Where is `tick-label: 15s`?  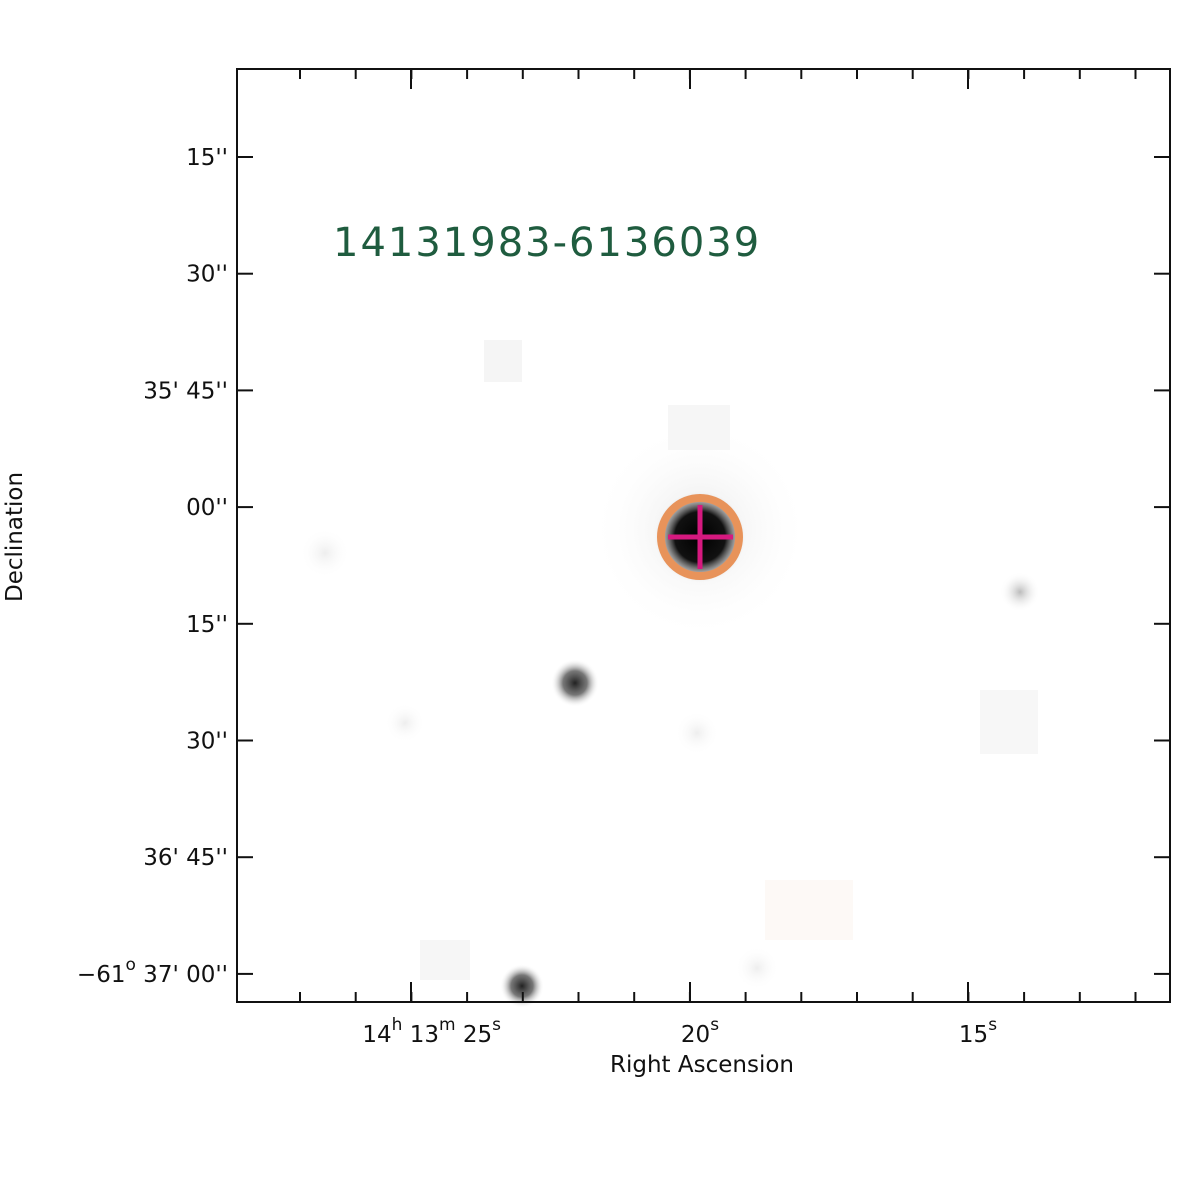 tick-label: 15s is located at coordinates (978, 1031).